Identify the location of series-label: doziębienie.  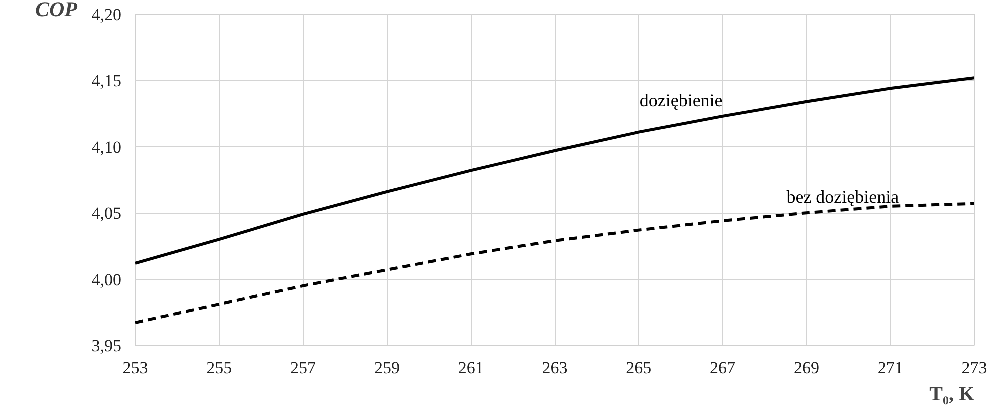
(681, 100).